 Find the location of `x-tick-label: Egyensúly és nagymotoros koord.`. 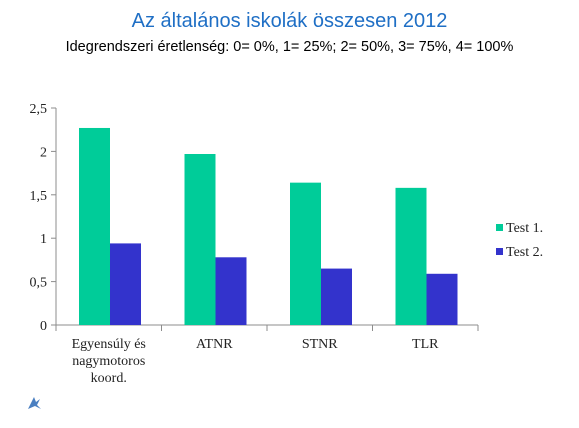

x-tick-label: Egyensúly és nagymotoros koord. is located at coordinates (109, 361).